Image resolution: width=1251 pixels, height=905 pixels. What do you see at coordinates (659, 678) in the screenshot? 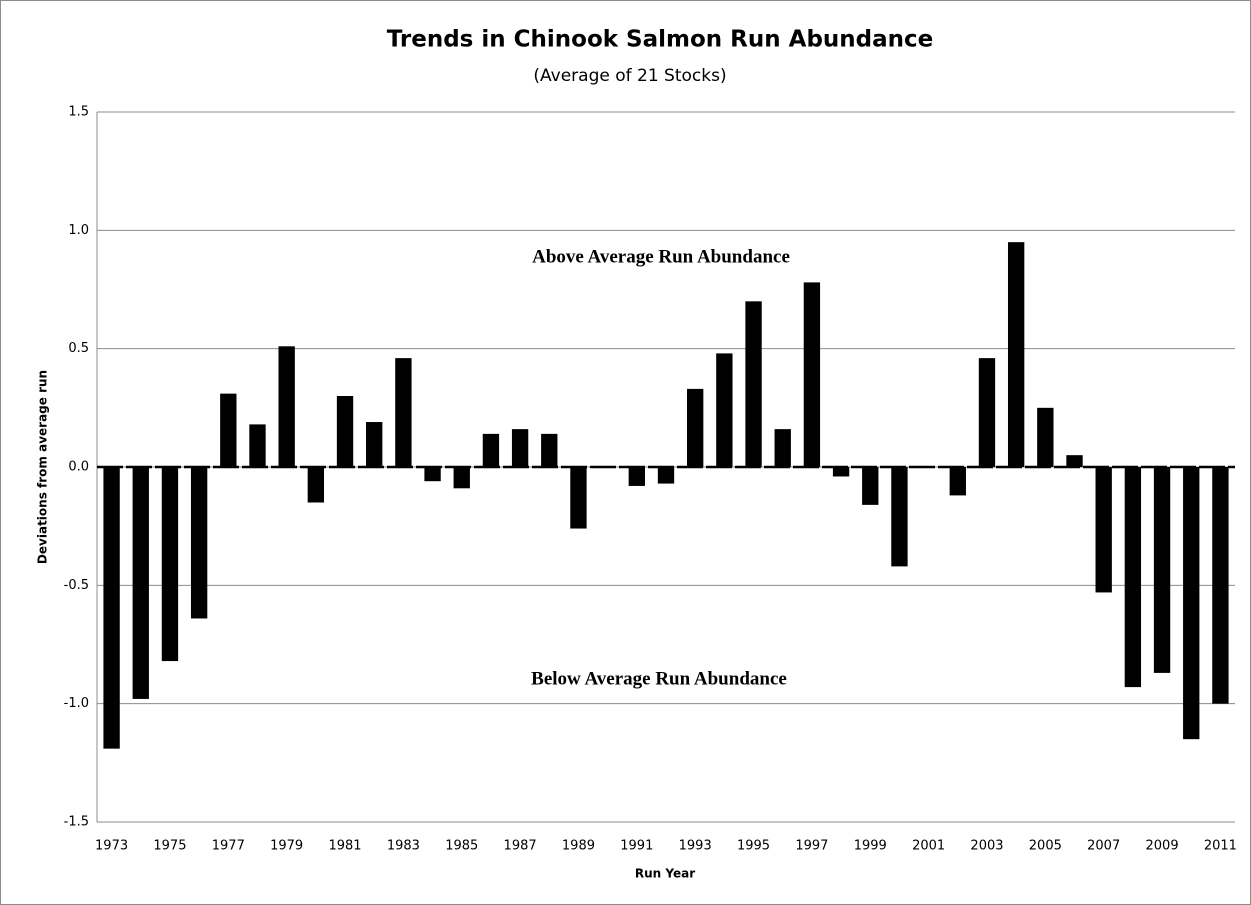
I see `annotation: Below Average Run Abundance` at bounding box center [659, 678].